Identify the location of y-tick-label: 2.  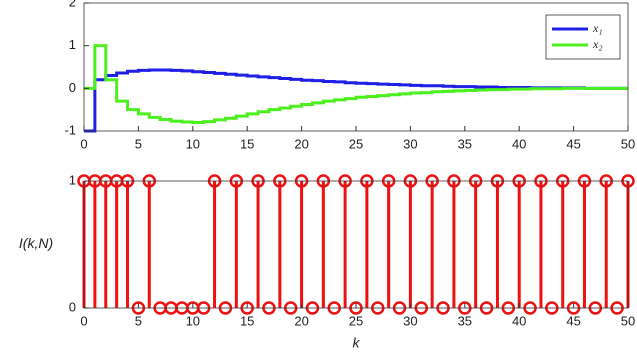
(72, 4).